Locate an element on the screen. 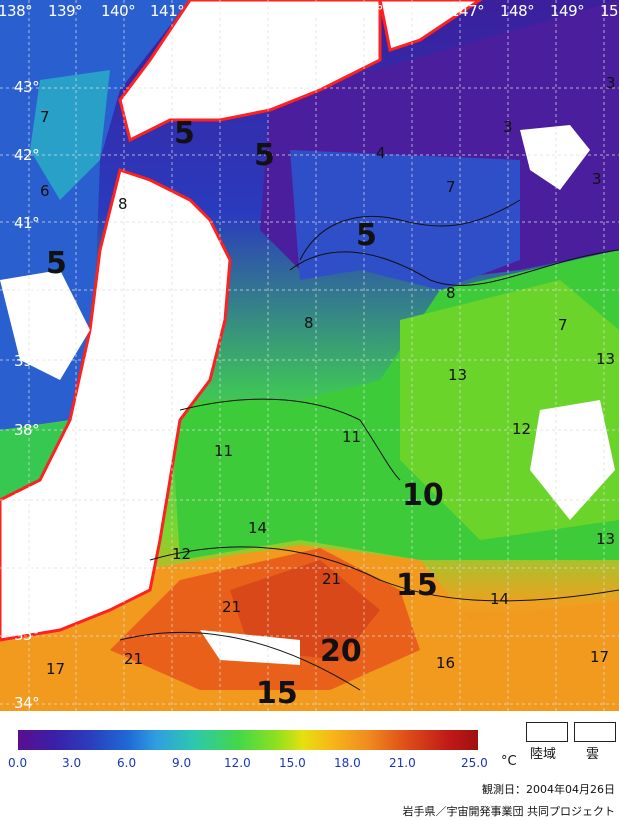 The width and height of the screenshot is (619, 820). cloud-legend-swatch is located at coordinates (595, 732).